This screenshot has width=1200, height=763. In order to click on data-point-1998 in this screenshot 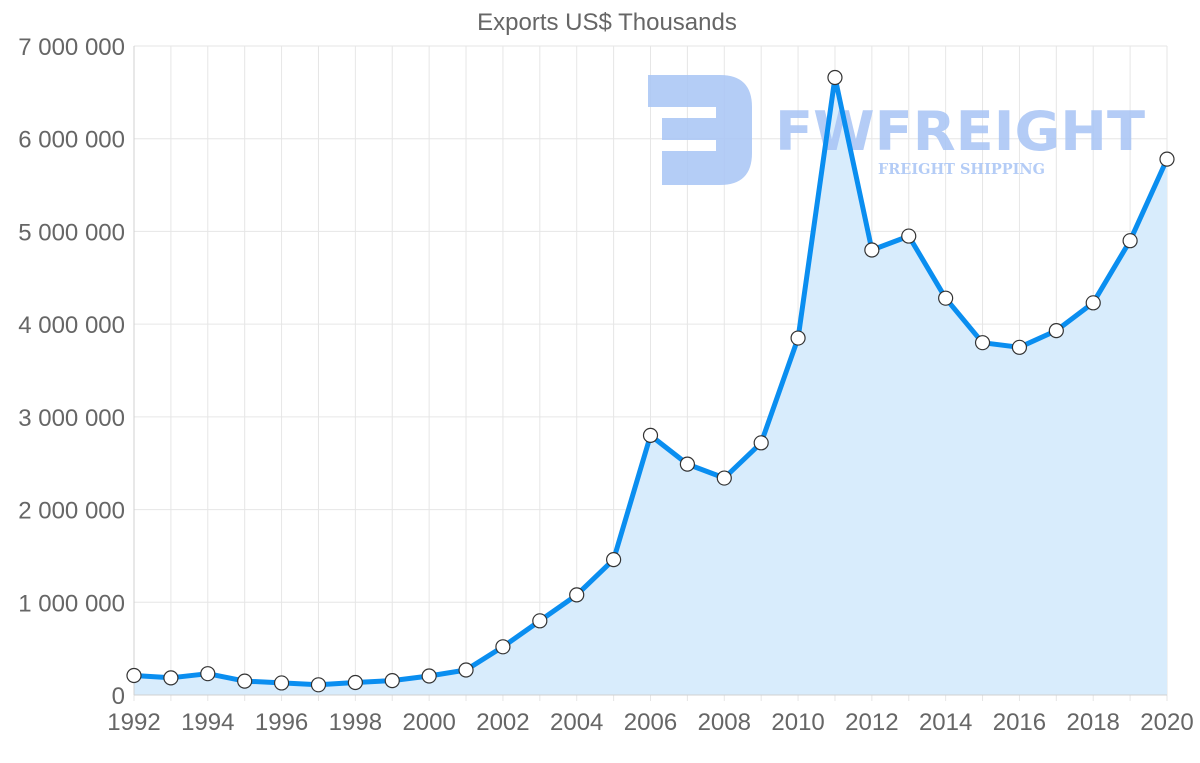, I will do `click(355, 682)`.